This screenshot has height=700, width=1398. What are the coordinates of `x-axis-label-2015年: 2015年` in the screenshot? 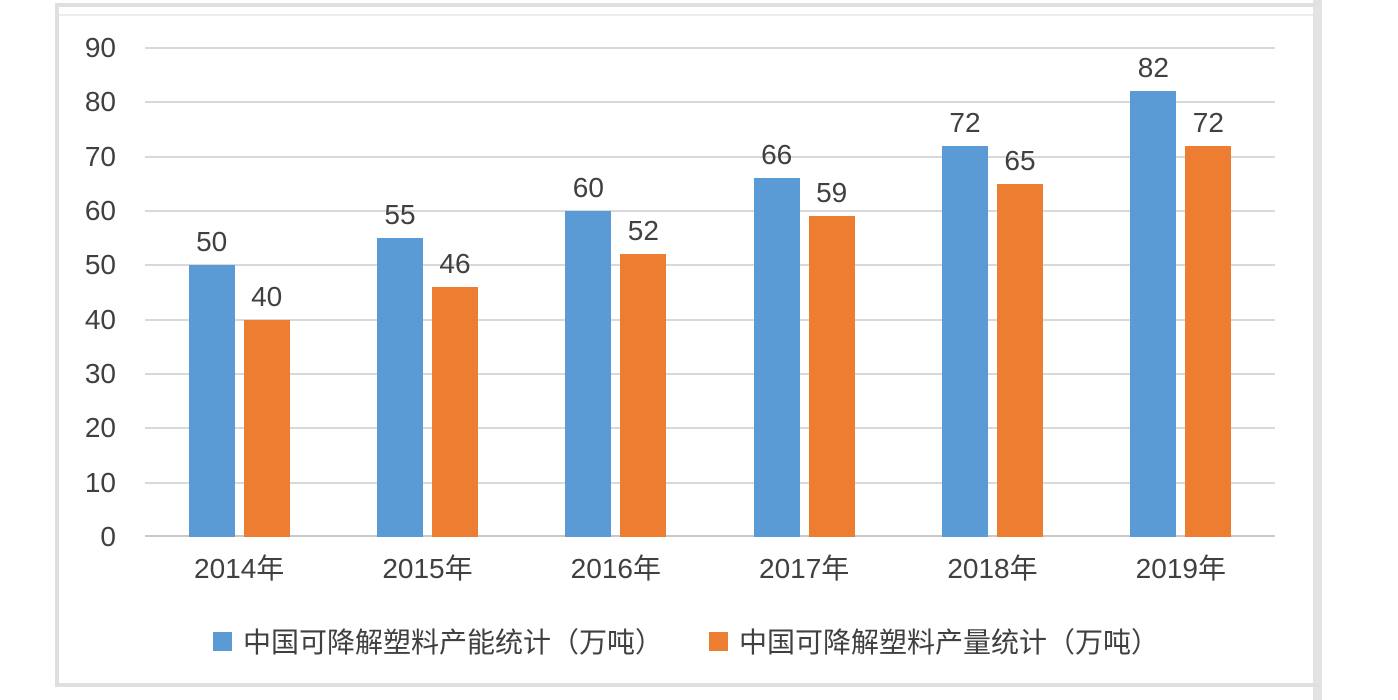 It's located at (427, 568).